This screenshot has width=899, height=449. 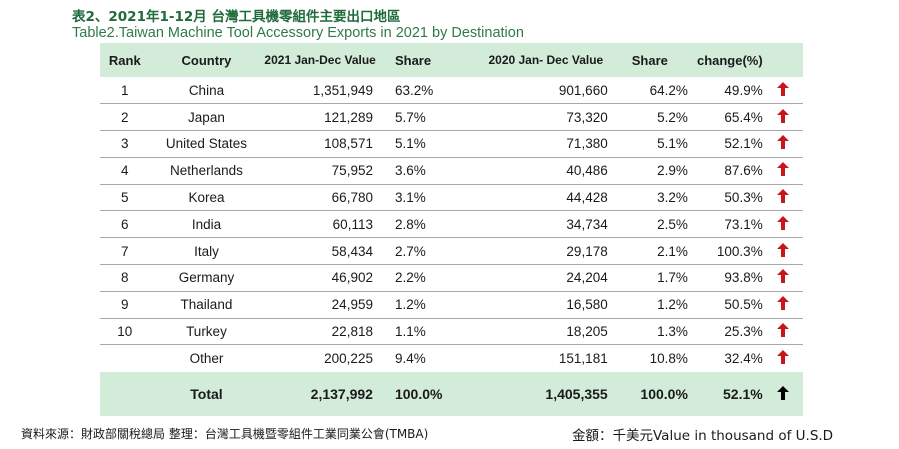 What do you see at coordinates (320, 60) in the screenshot?
I see `header-value-2021: 2021 Jan-Dec Value` at bounding box center [320, 60].